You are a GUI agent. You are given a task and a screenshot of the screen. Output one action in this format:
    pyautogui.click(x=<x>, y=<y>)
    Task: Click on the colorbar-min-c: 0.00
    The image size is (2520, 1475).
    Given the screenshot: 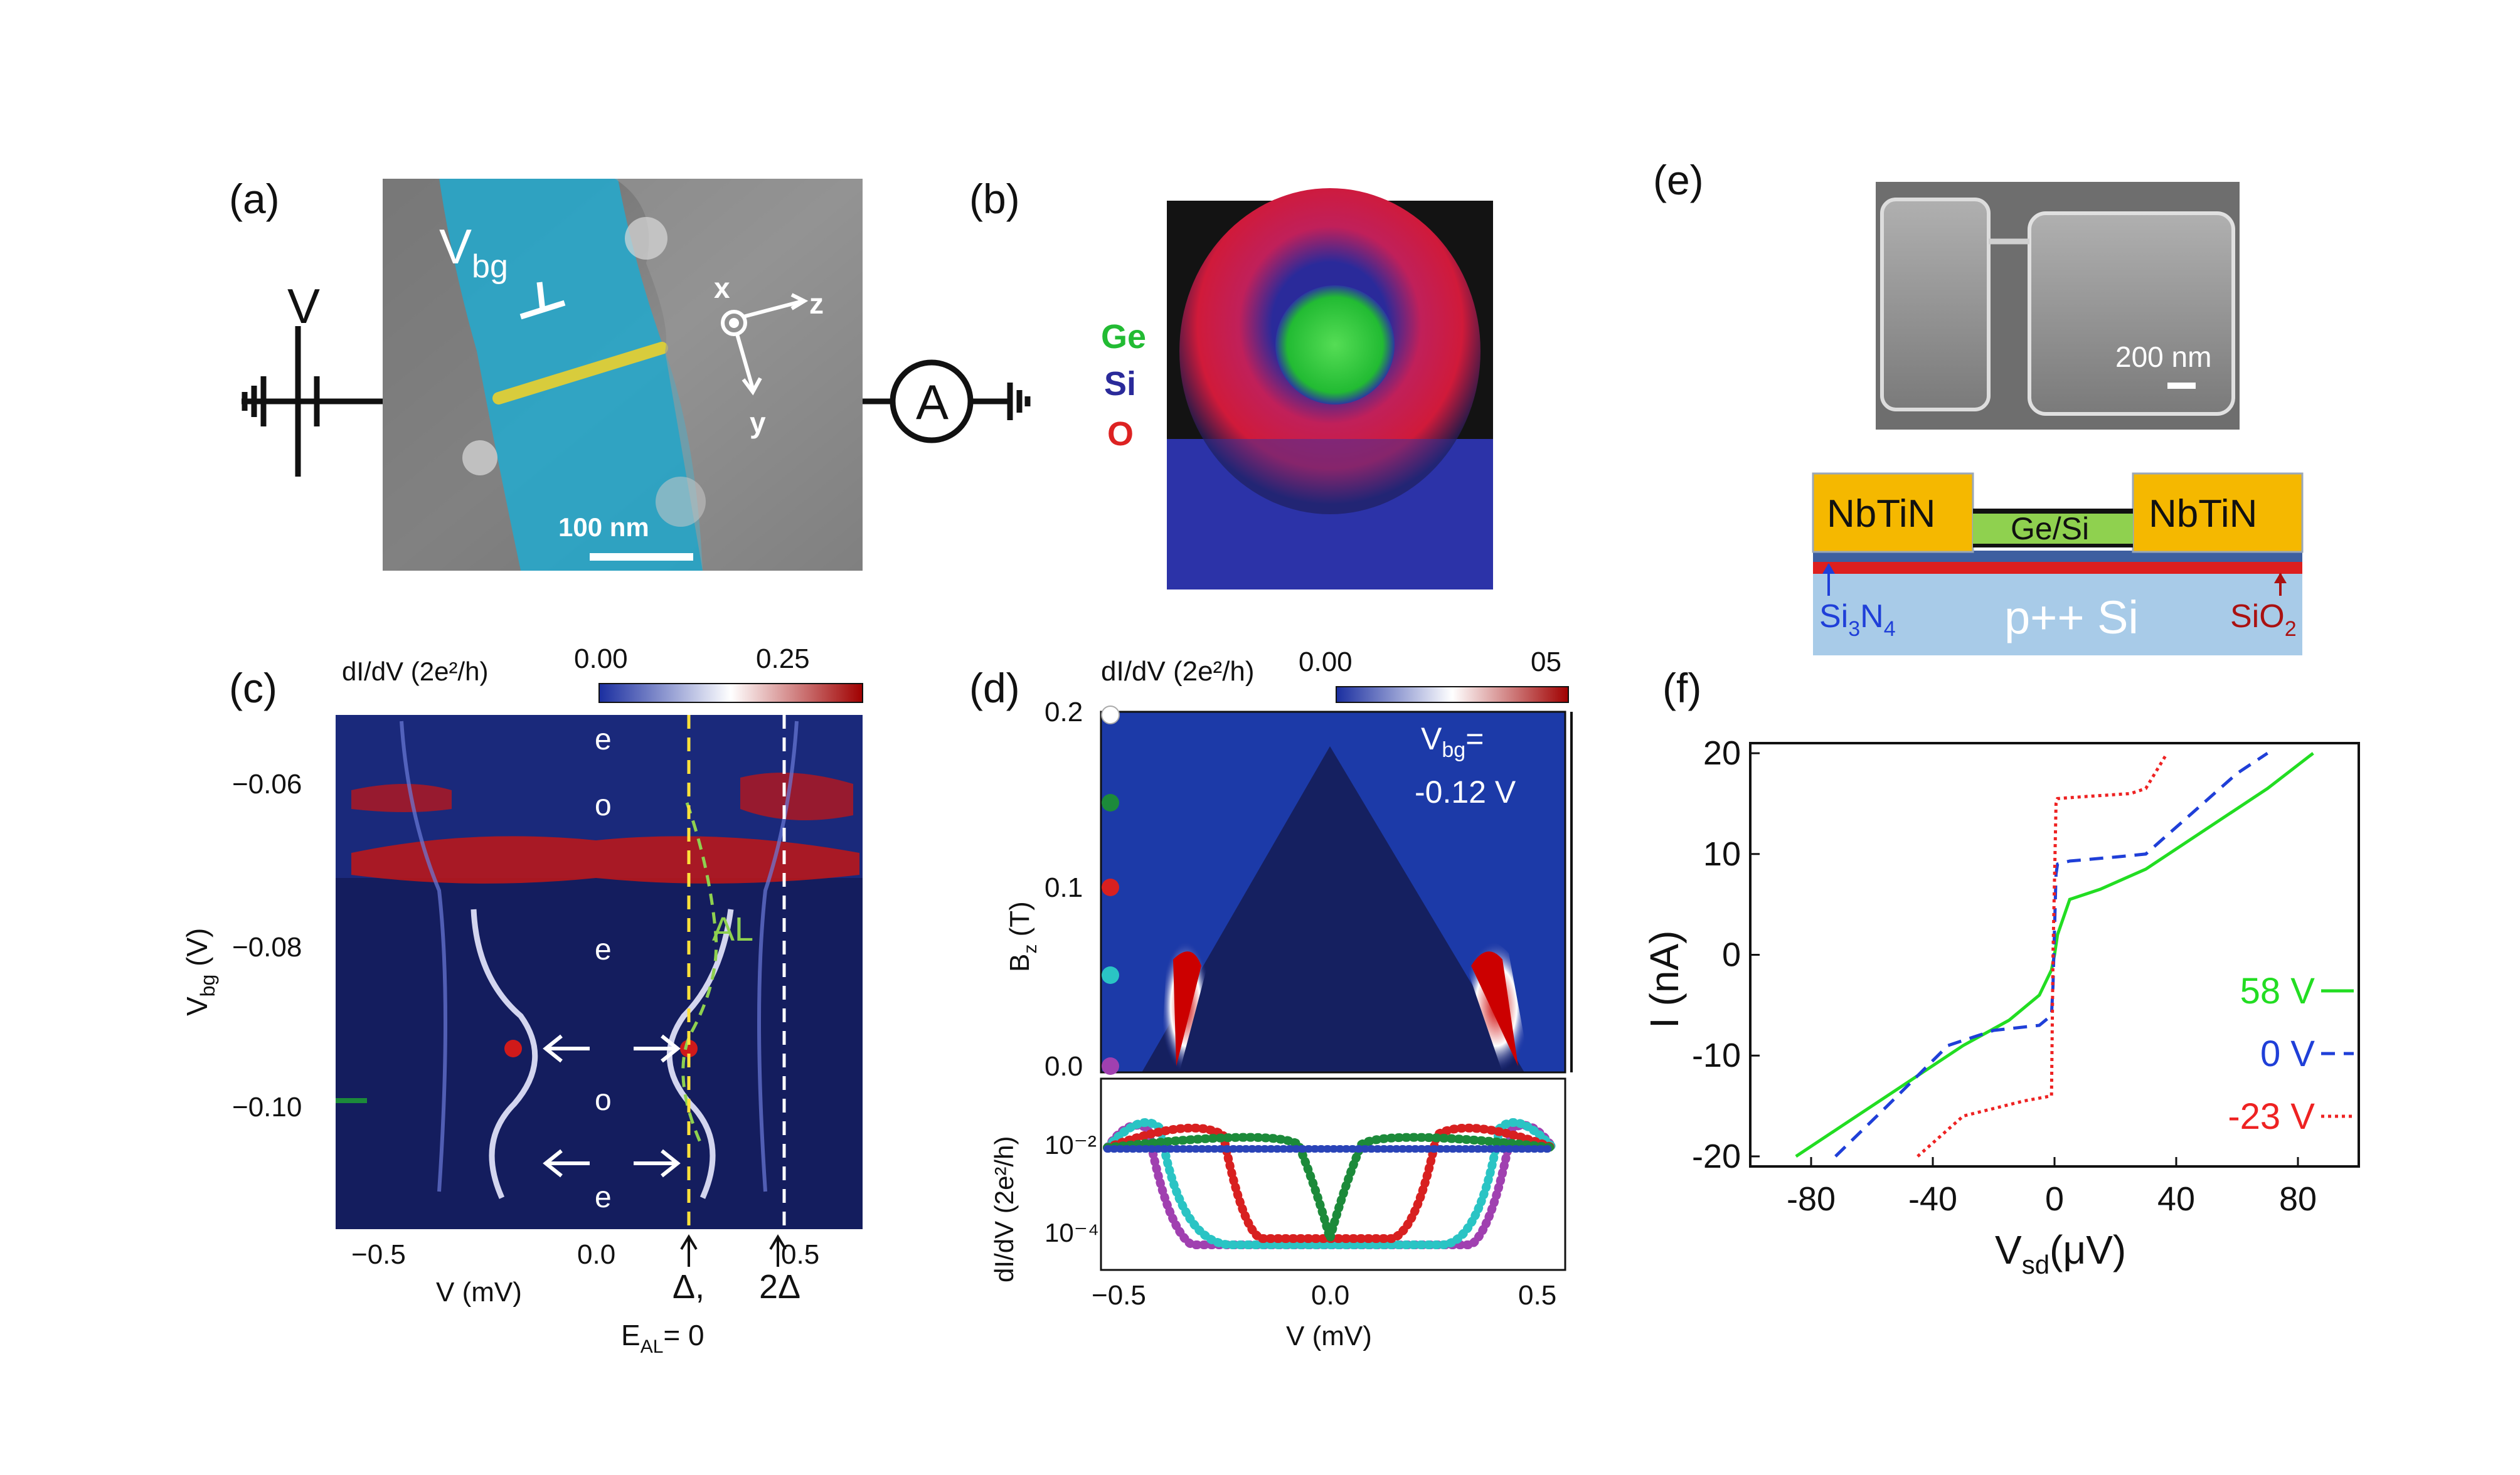 What is the action you would take?
    pyautogui.click(x=601, y=658)
    